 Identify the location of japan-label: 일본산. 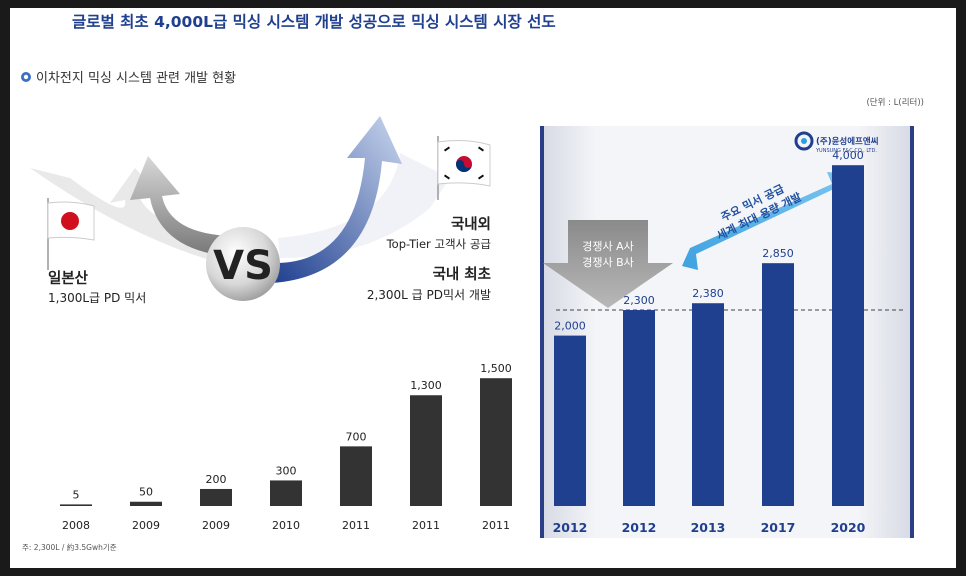
(68, 278).